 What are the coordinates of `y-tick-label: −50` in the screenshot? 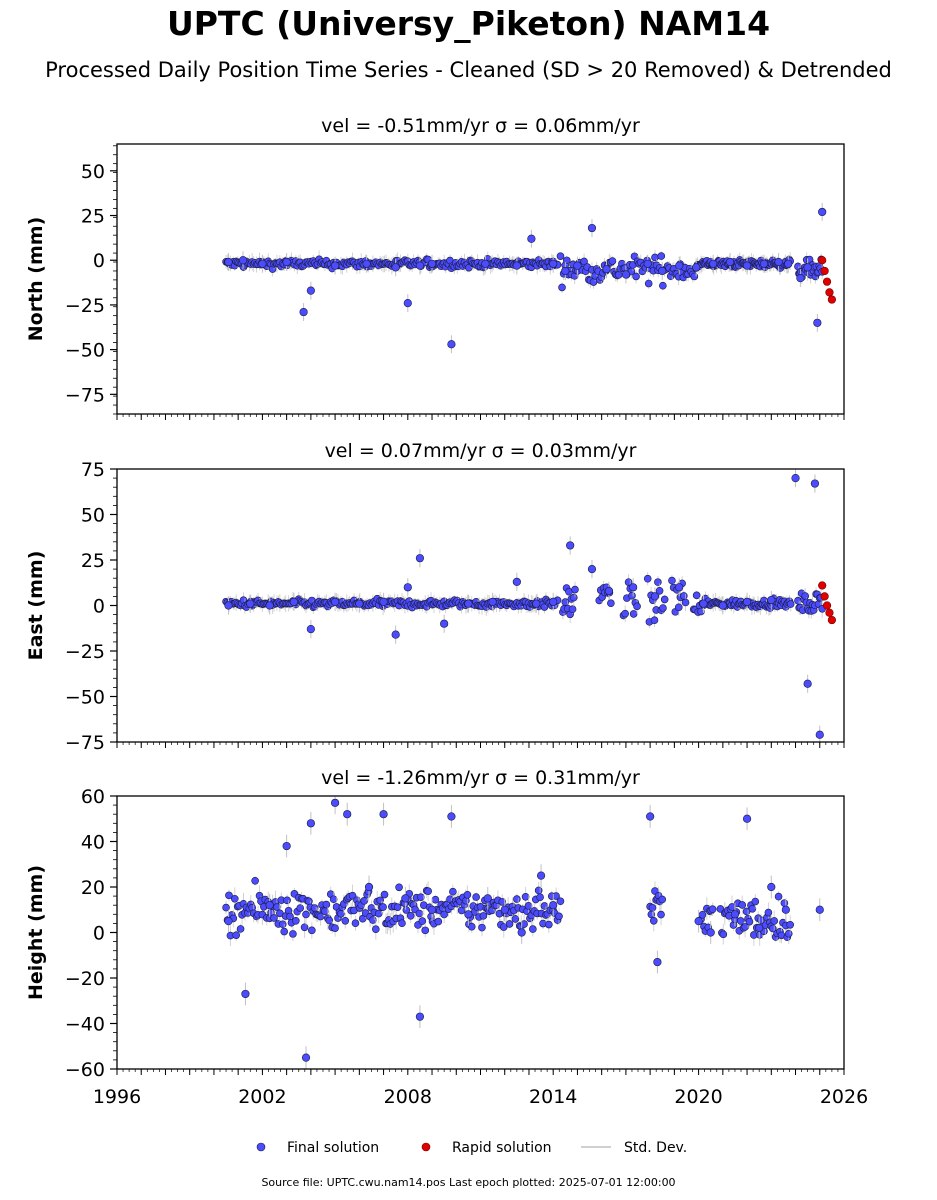 It's located at (85, 698).